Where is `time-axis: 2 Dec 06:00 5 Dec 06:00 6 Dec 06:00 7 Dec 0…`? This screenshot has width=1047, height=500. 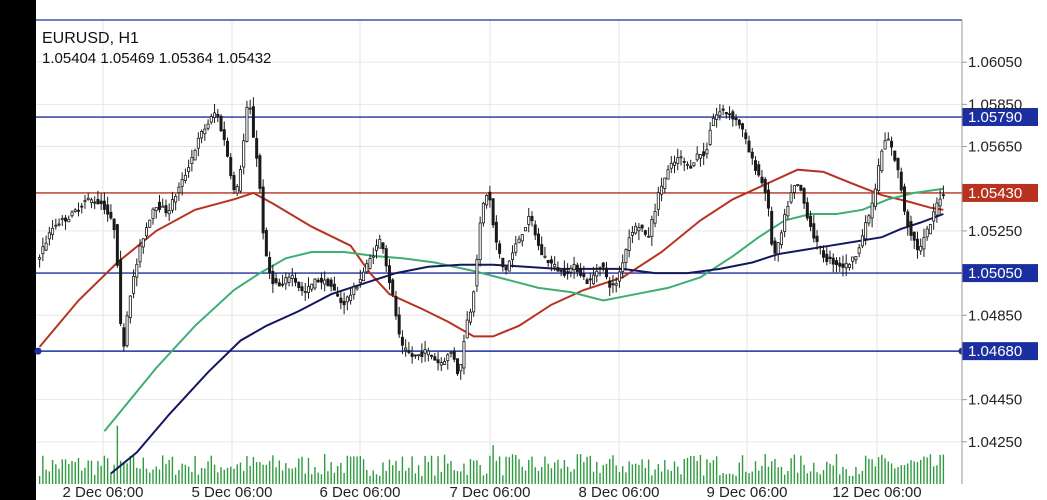 time-axis: 2 Dec 06:00 5 Dec 06:00 6 Dec 06:00 7 Dec 0… is located at coordinates (492, 492).